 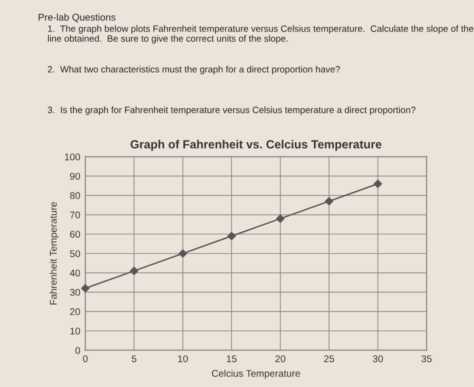 What do you see at coordinates (231, 358) in the screenshot?
I see `x-tick-label: 15` at bounding box center [231, 358].